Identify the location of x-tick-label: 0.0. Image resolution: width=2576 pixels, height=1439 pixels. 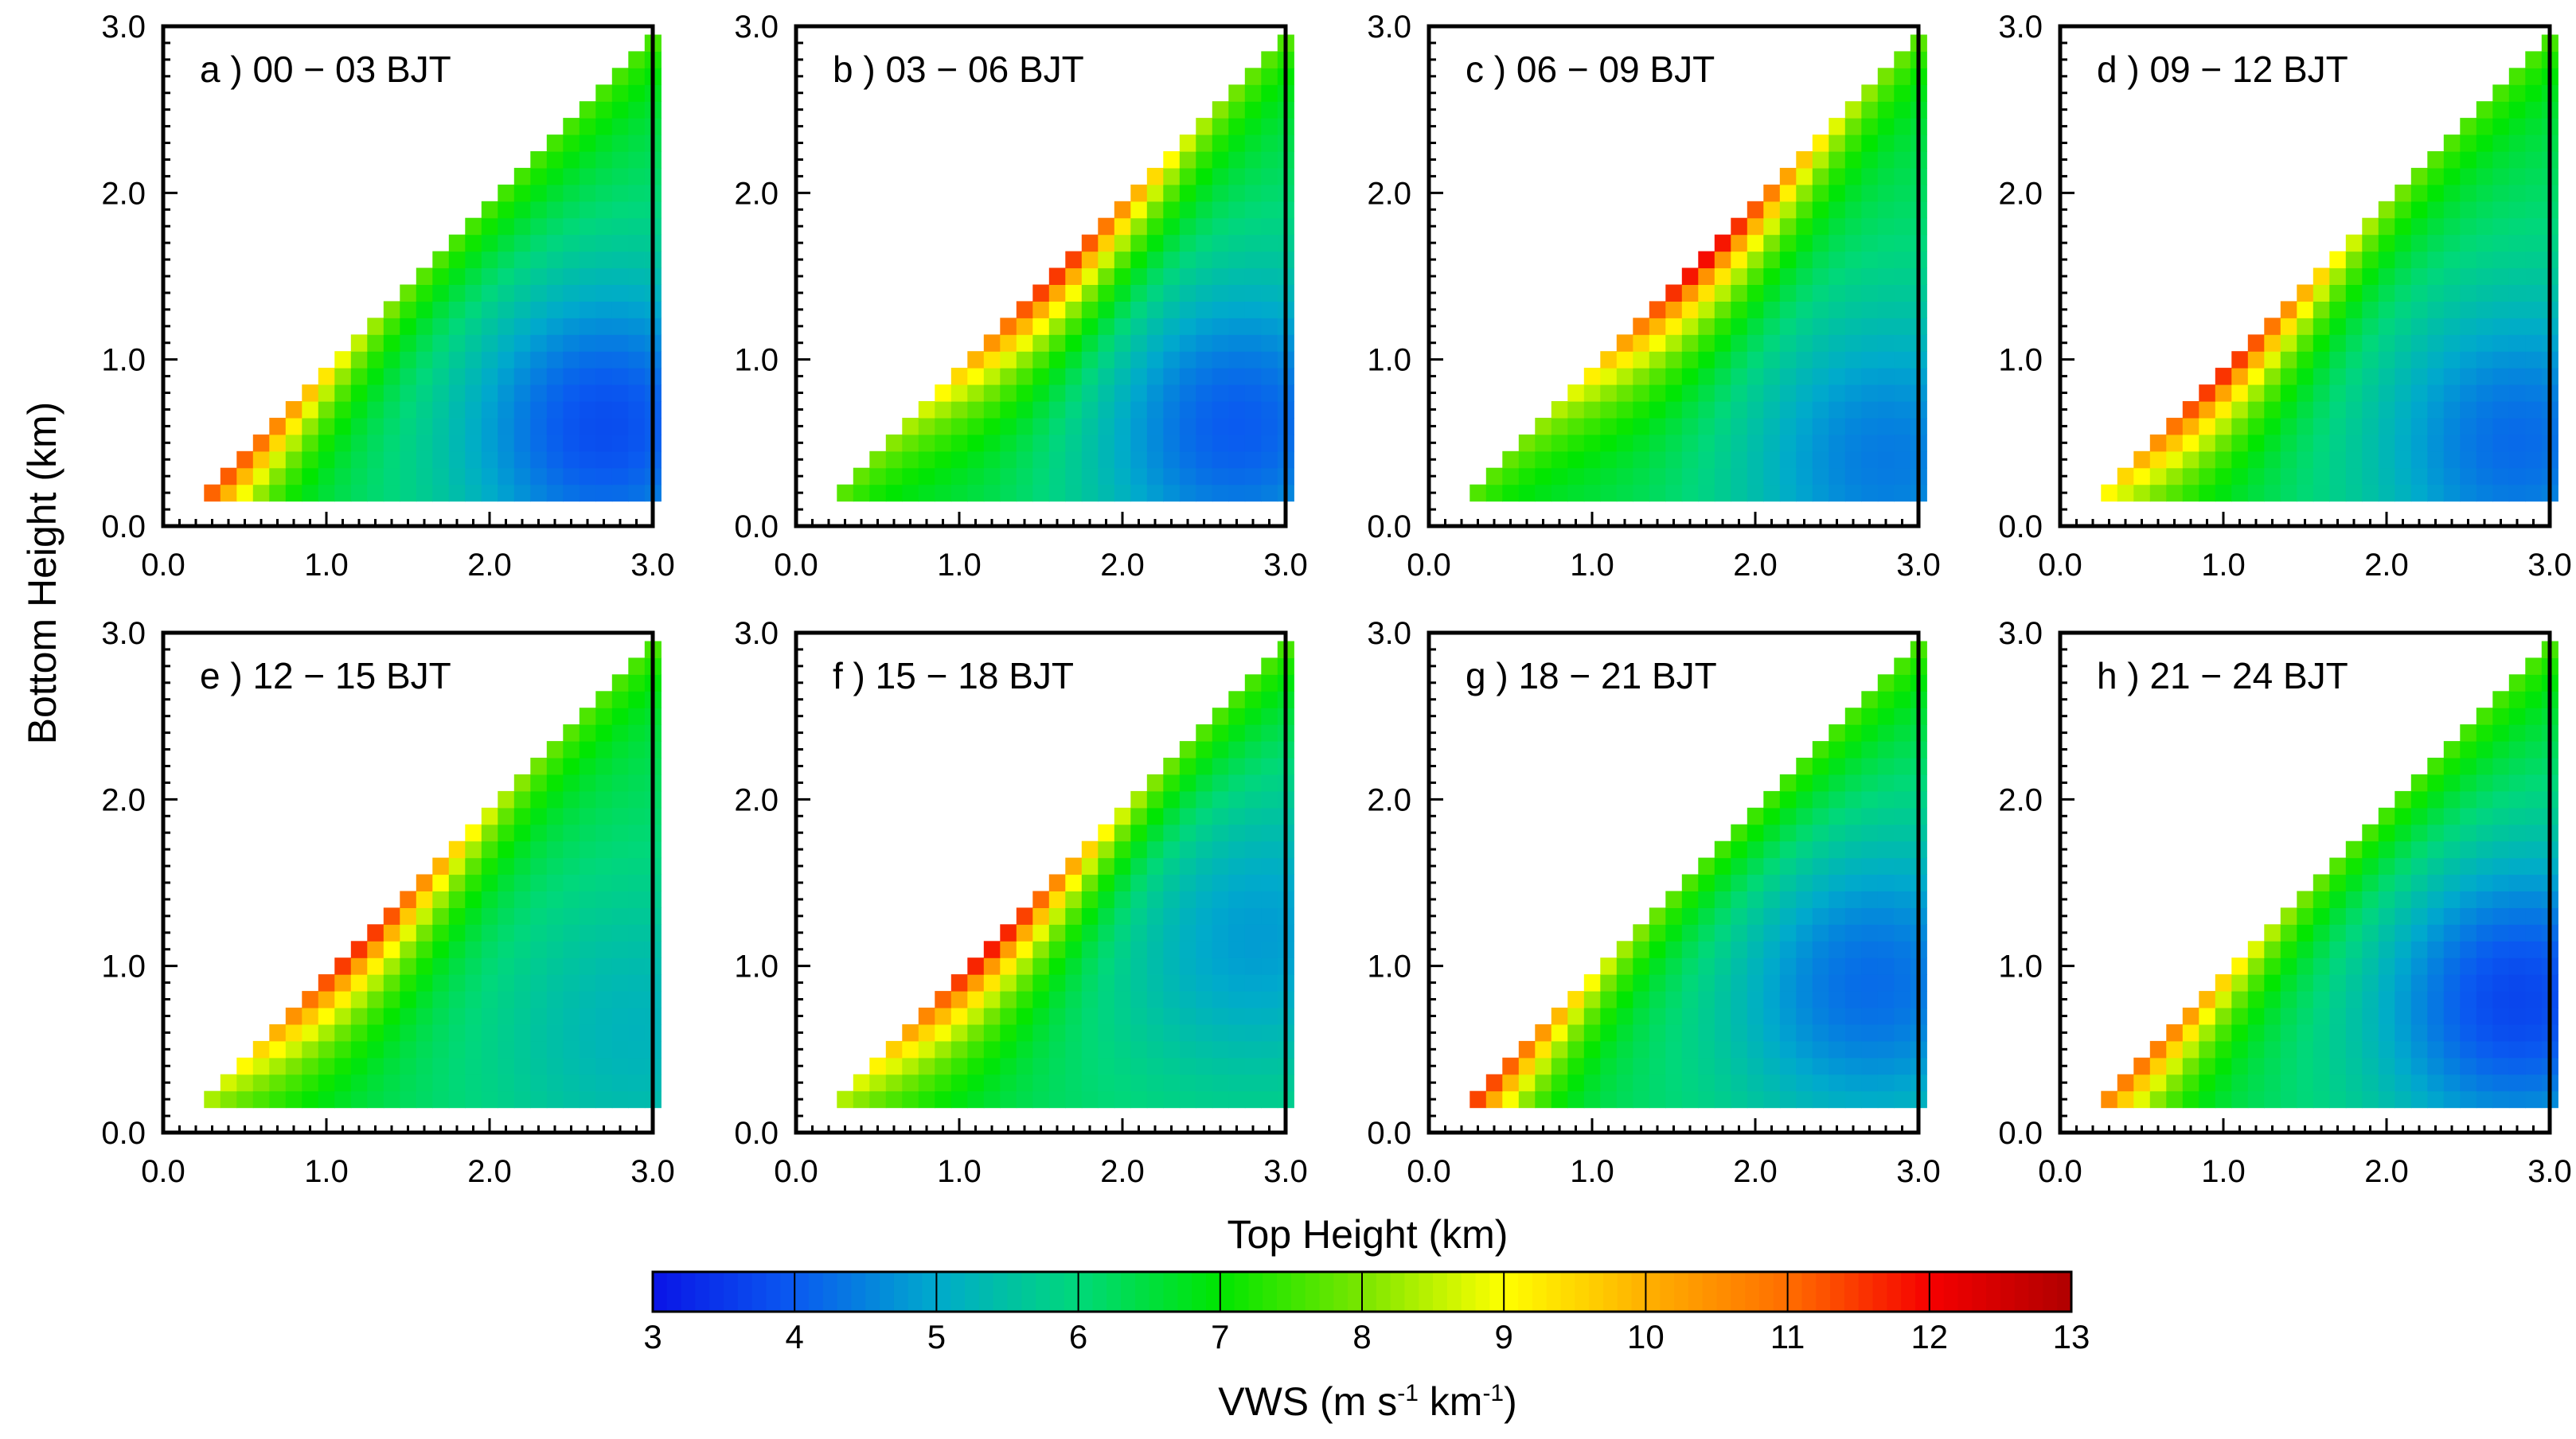
(2060, 565).